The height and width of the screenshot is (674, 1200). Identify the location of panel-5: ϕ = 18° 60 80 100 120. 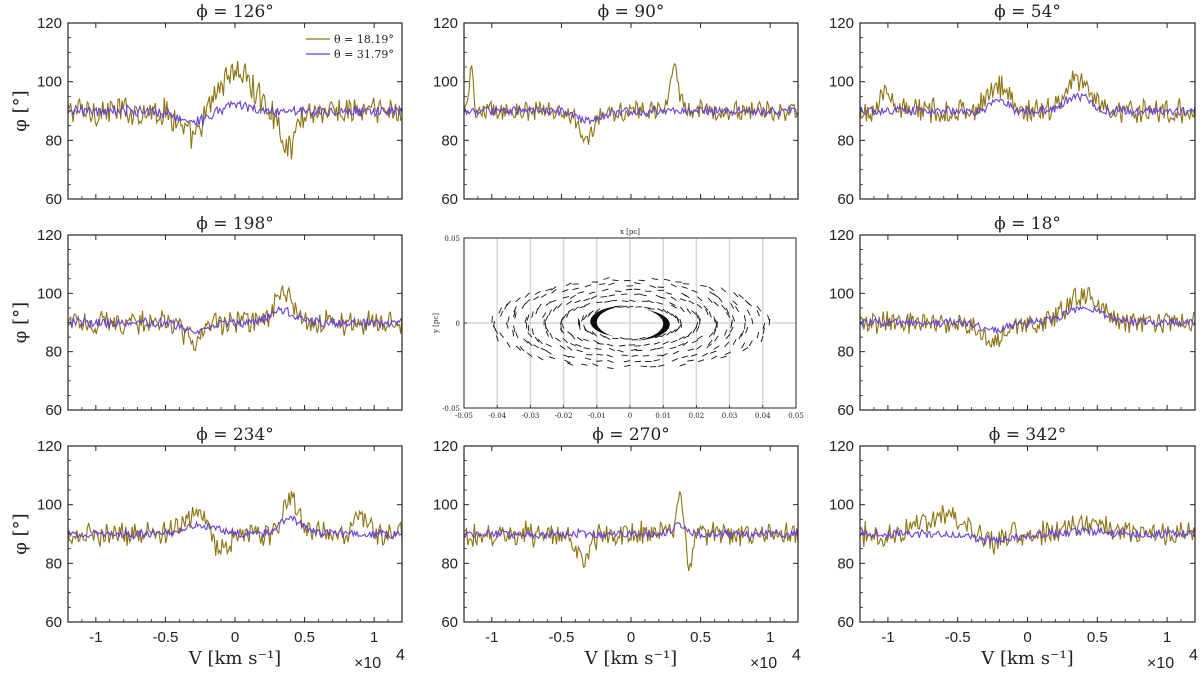
(1012, 316).